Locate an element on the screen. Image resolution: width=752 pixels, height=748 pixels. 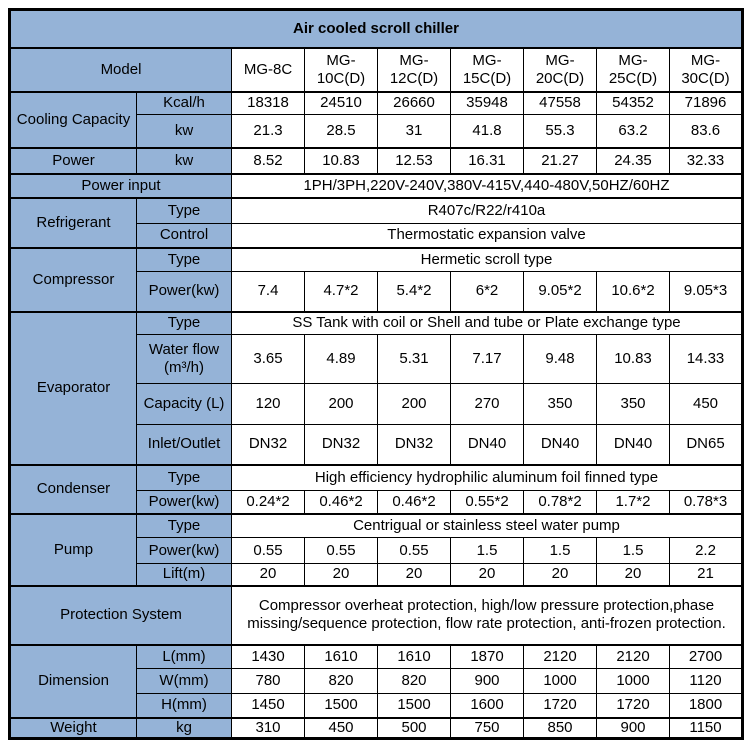
value-cell: 55.3 is located at coordinates (560, 131).